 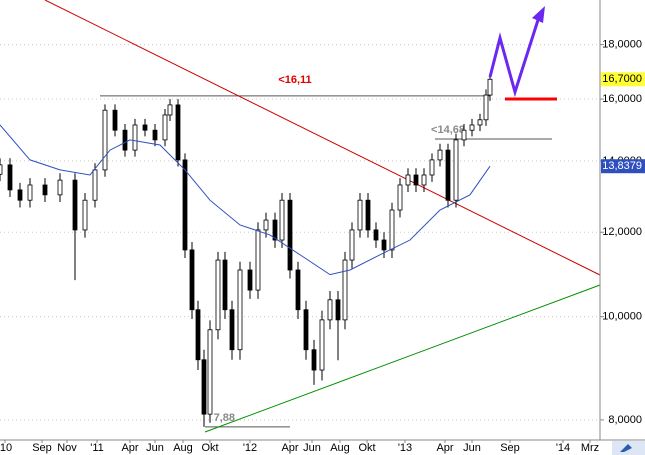 I want to click on price-label-bg, so click(x=623, y=79).